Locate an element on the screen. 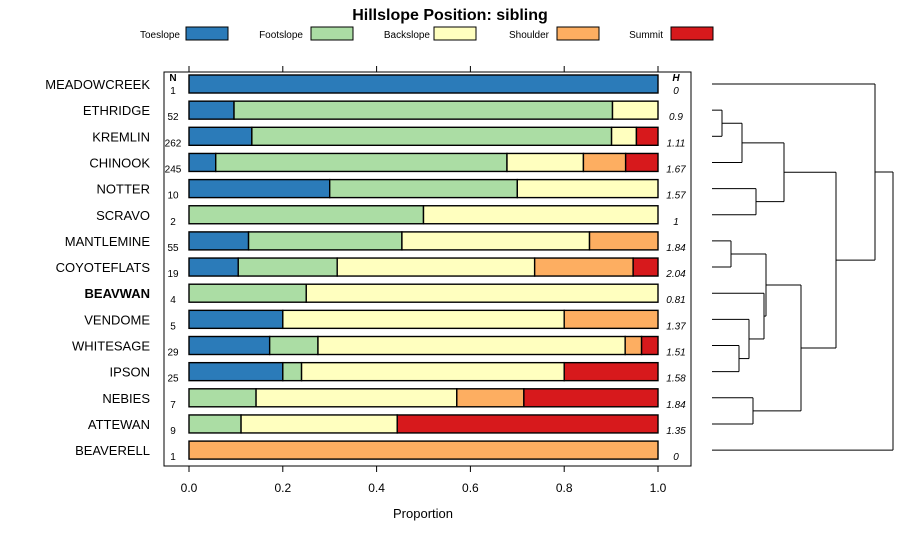  row-n-value: 245 is located at coordinates (173, 169).